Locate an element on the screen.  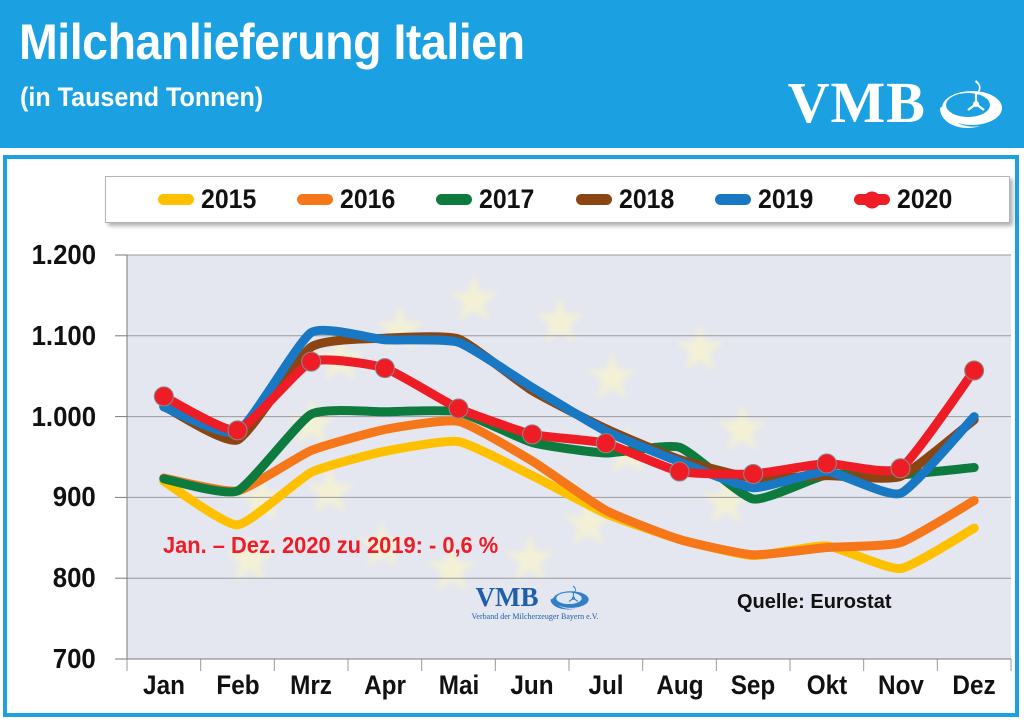
x-tick-Jul: Jul is located at coordinates (606, 685).